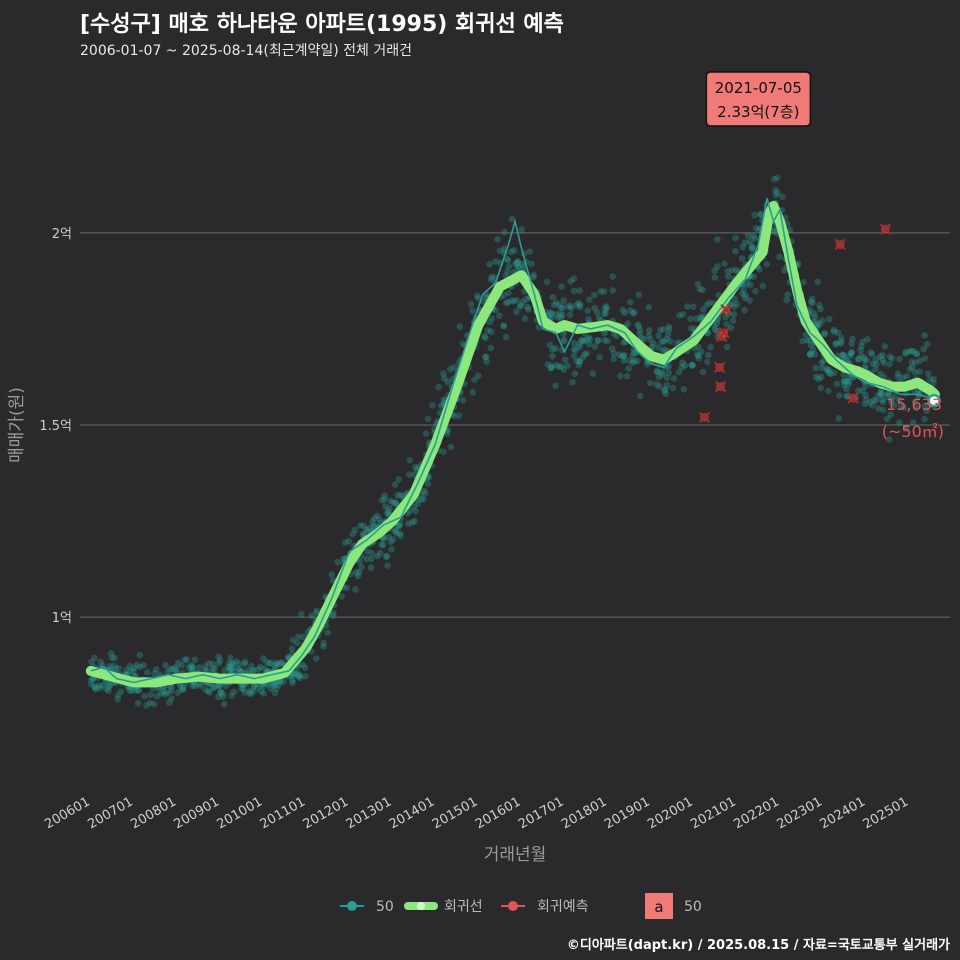 This screenshot has height=960, width=960. I want to click on x-axis-title: 거래년월, so click(515, 855).